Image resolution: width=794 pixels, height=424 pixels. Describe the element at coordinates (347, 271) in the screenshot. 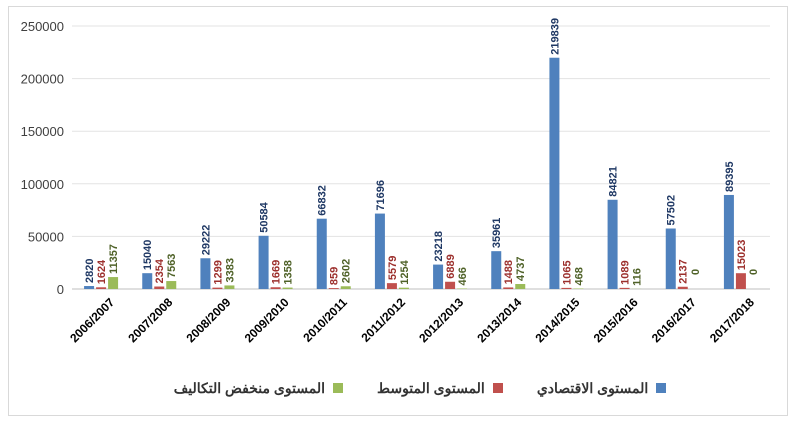

I see `data-label: 2602` at that location.